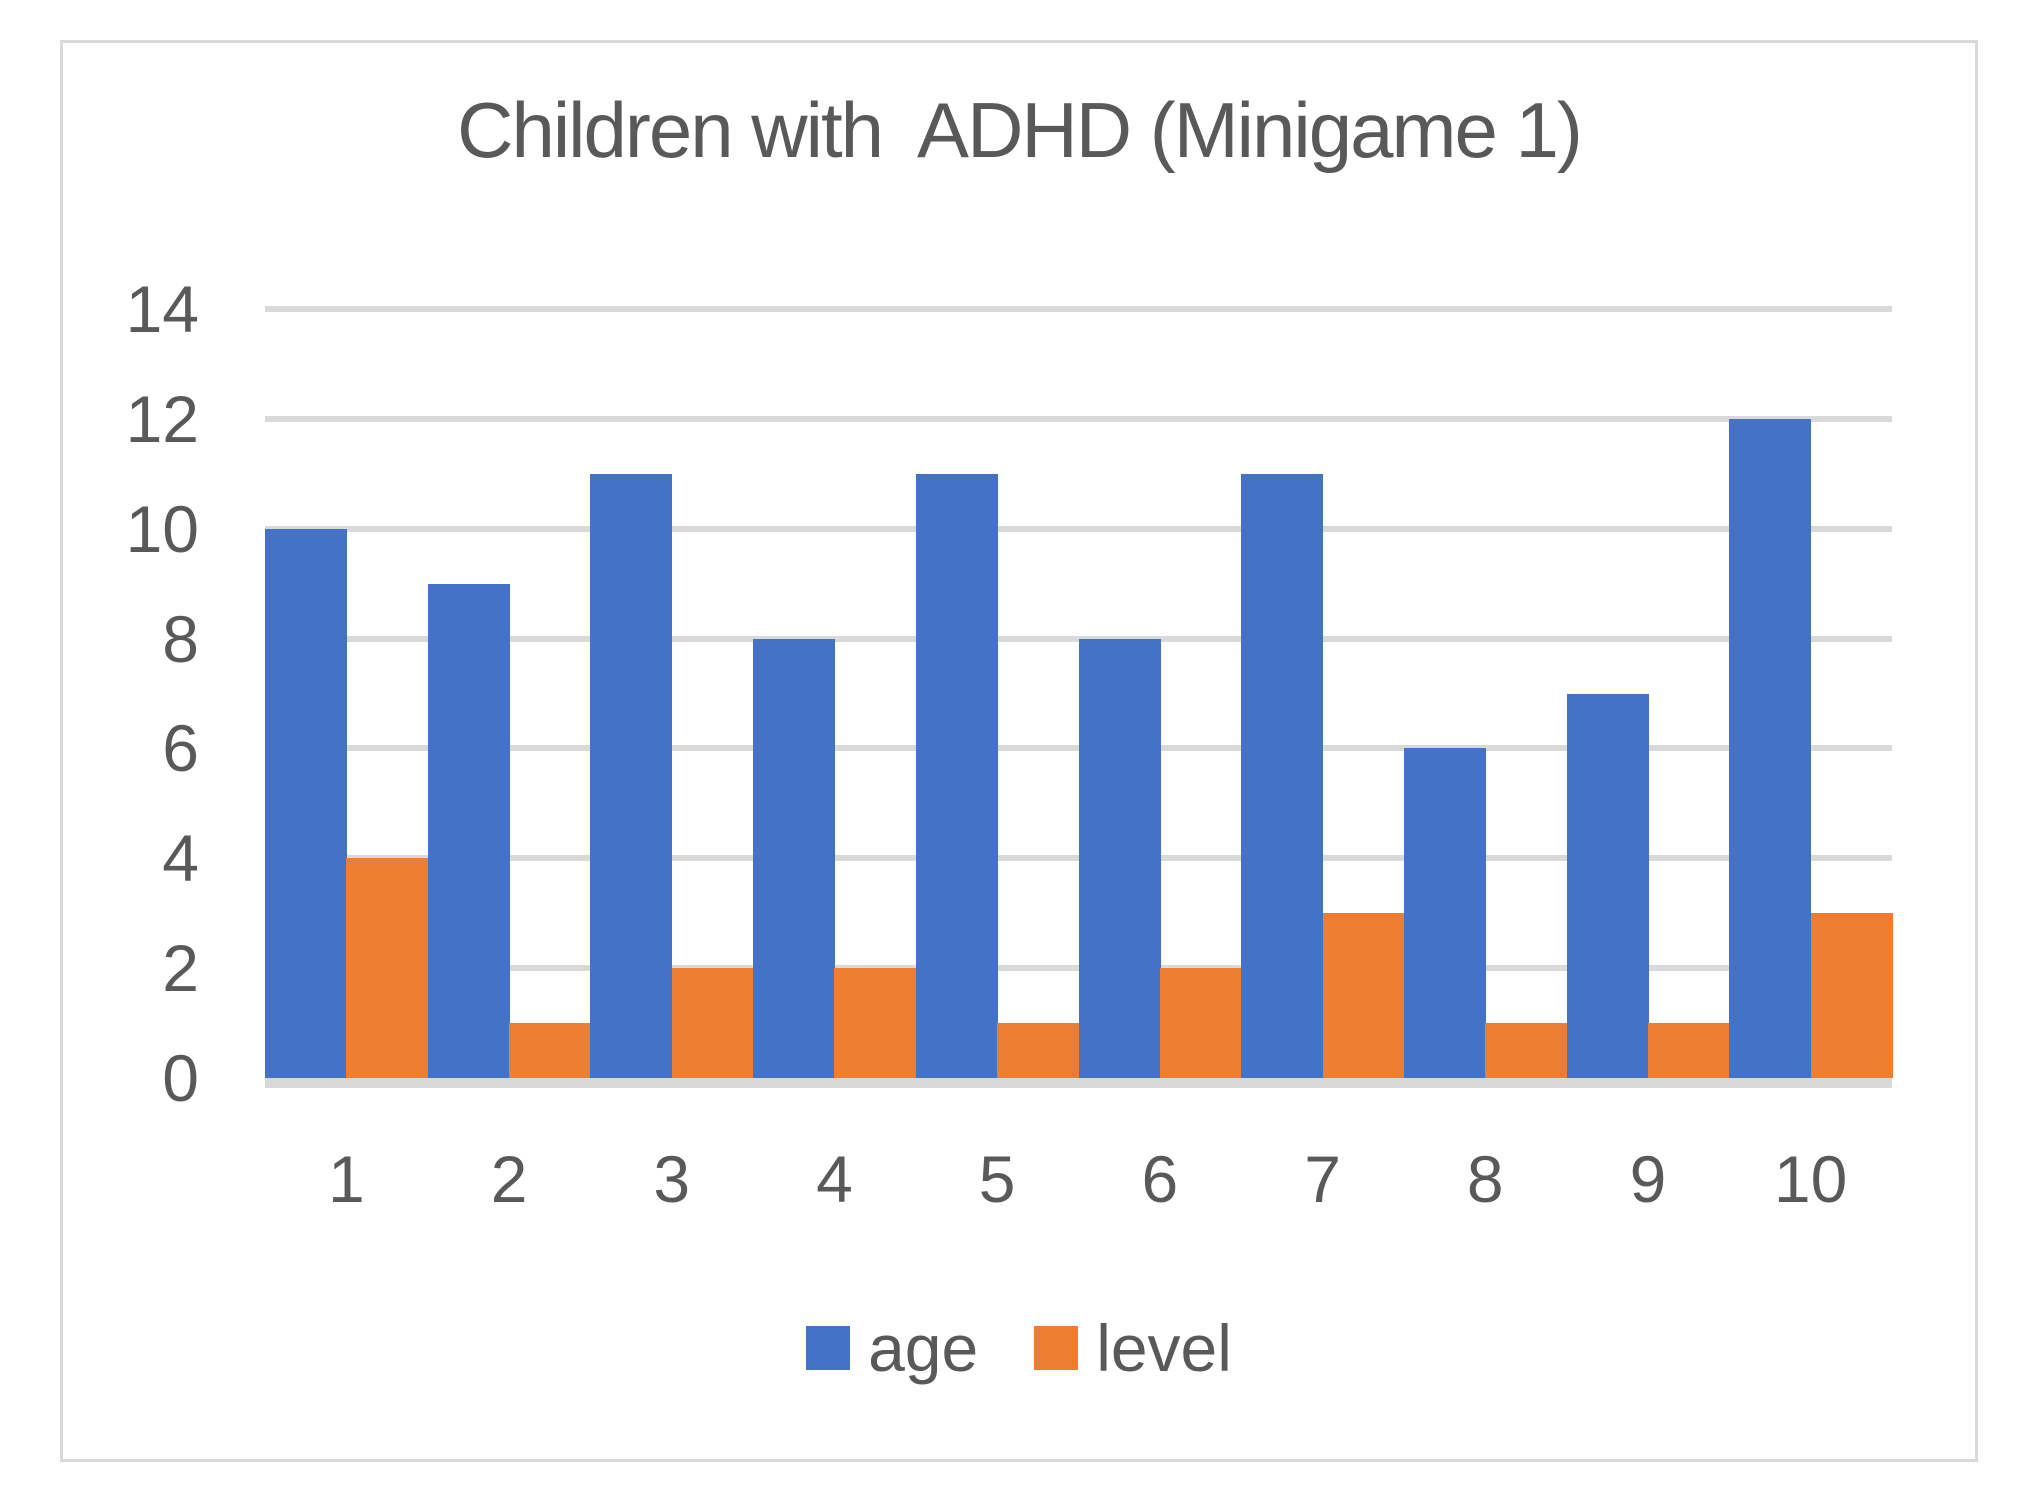 This screenshot has height=1500, width=2022. Describe the element at coordinates (1648, 1179) in the screenshot. I see `x-tick-label-9: 9` at that location.